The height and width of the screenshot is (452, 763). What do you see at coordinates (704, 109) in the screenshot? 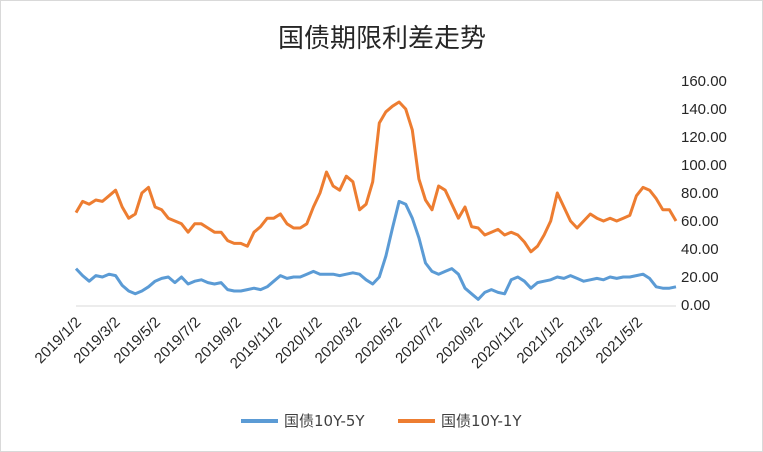
I see `y-tick-label: 140.00` at bounding box center [704, 109].